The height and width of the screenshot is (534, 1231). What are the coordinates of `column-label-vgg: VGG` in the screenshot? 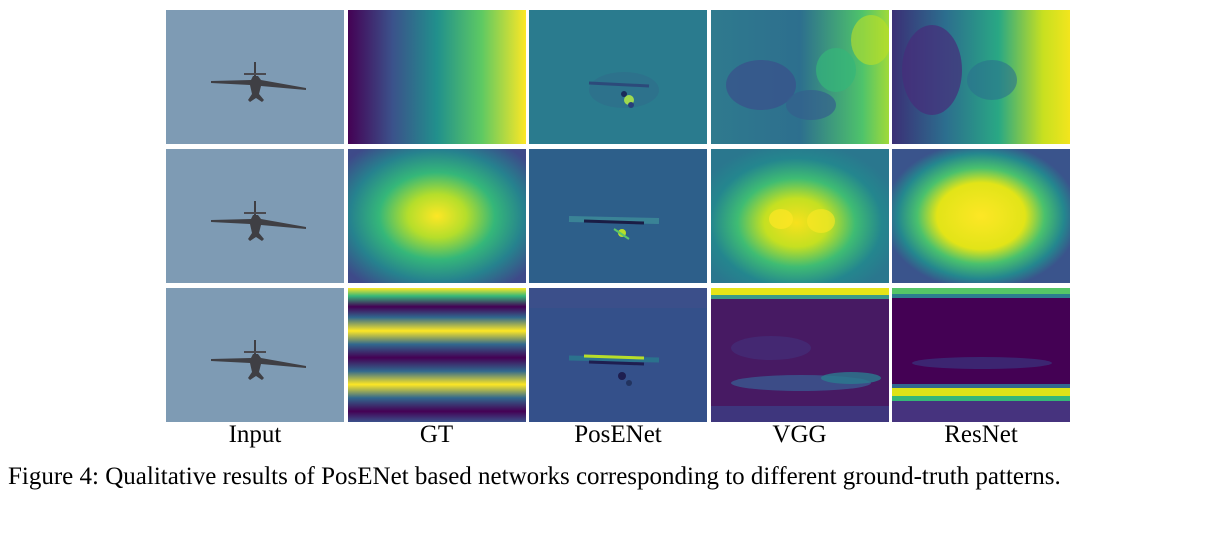 It's located at (799, 434).